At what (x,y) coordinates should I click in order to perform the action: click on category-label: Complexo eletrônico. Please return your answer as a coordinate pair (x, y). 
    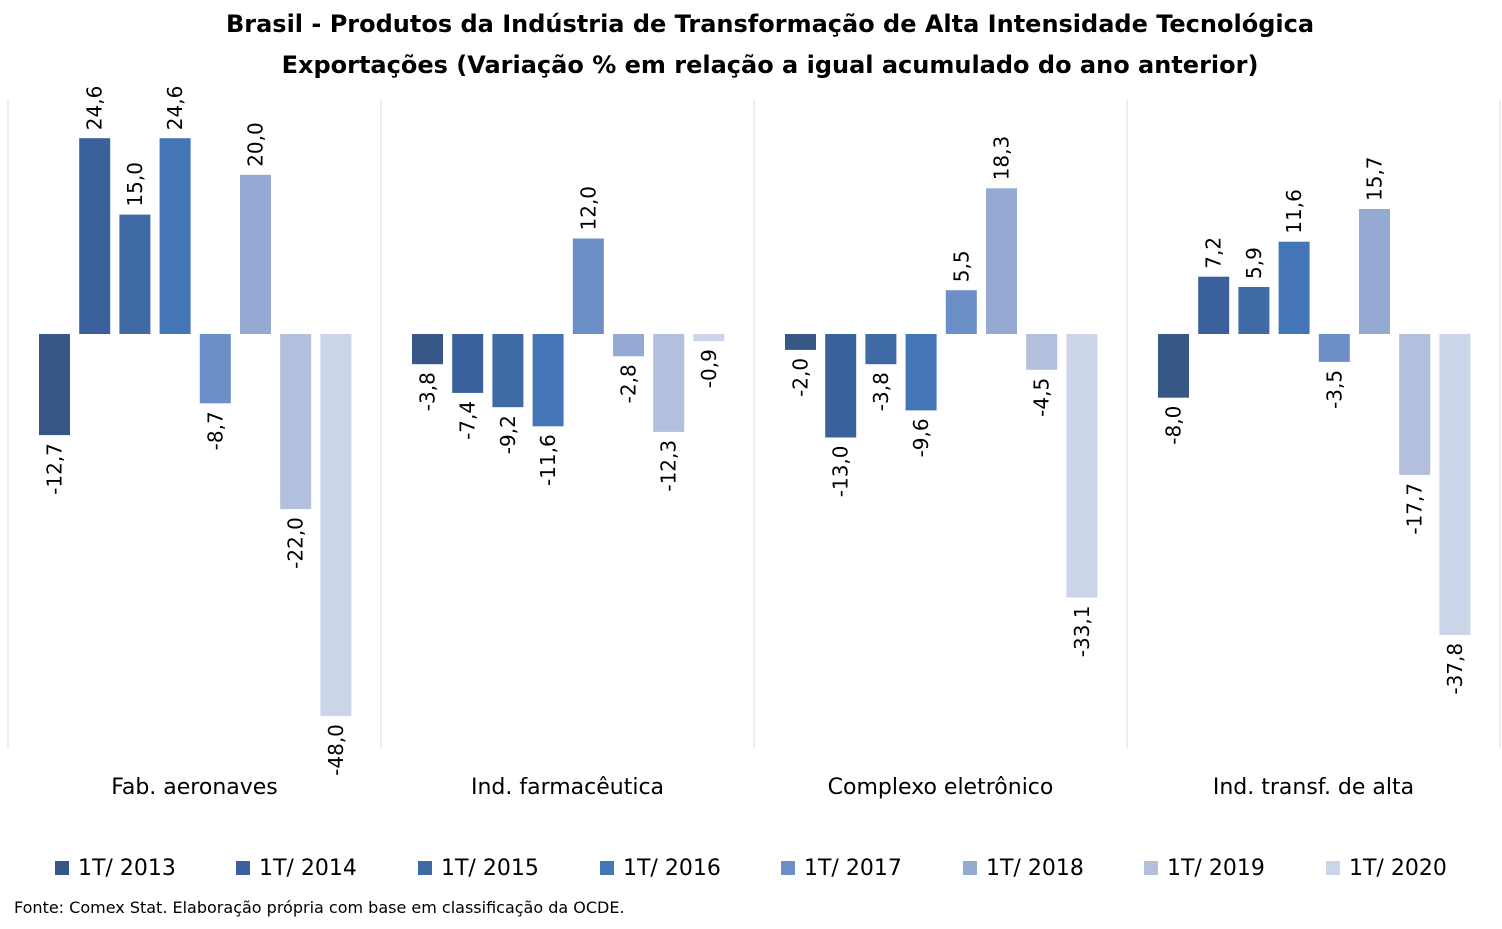
    Looking at the image, I should click on (941, 787).